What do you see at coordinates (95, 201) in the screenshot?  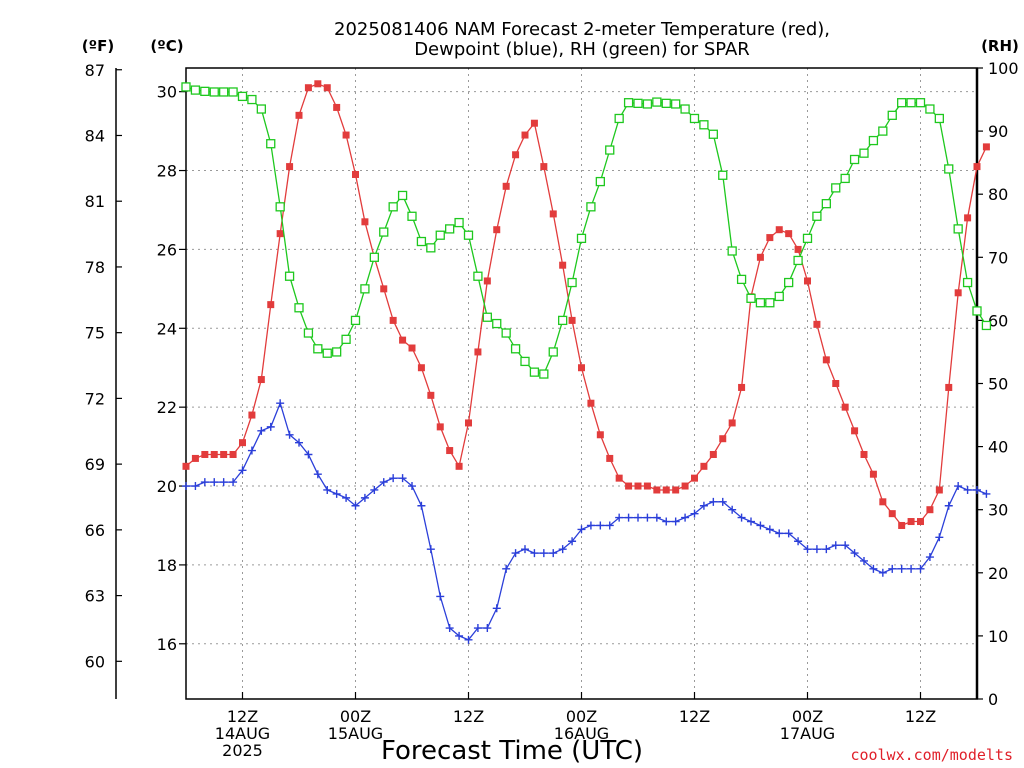 I see `fahrenheit-tick-label: 81` at bounding box center [95, 201].